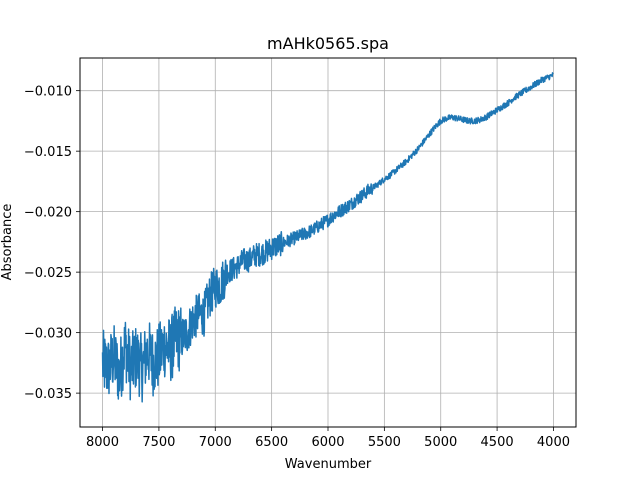  What do you see at coordinates (48, 394) in the screenshot?
I see `y-tick-label: −0.035` at bounding box center [48, 394].